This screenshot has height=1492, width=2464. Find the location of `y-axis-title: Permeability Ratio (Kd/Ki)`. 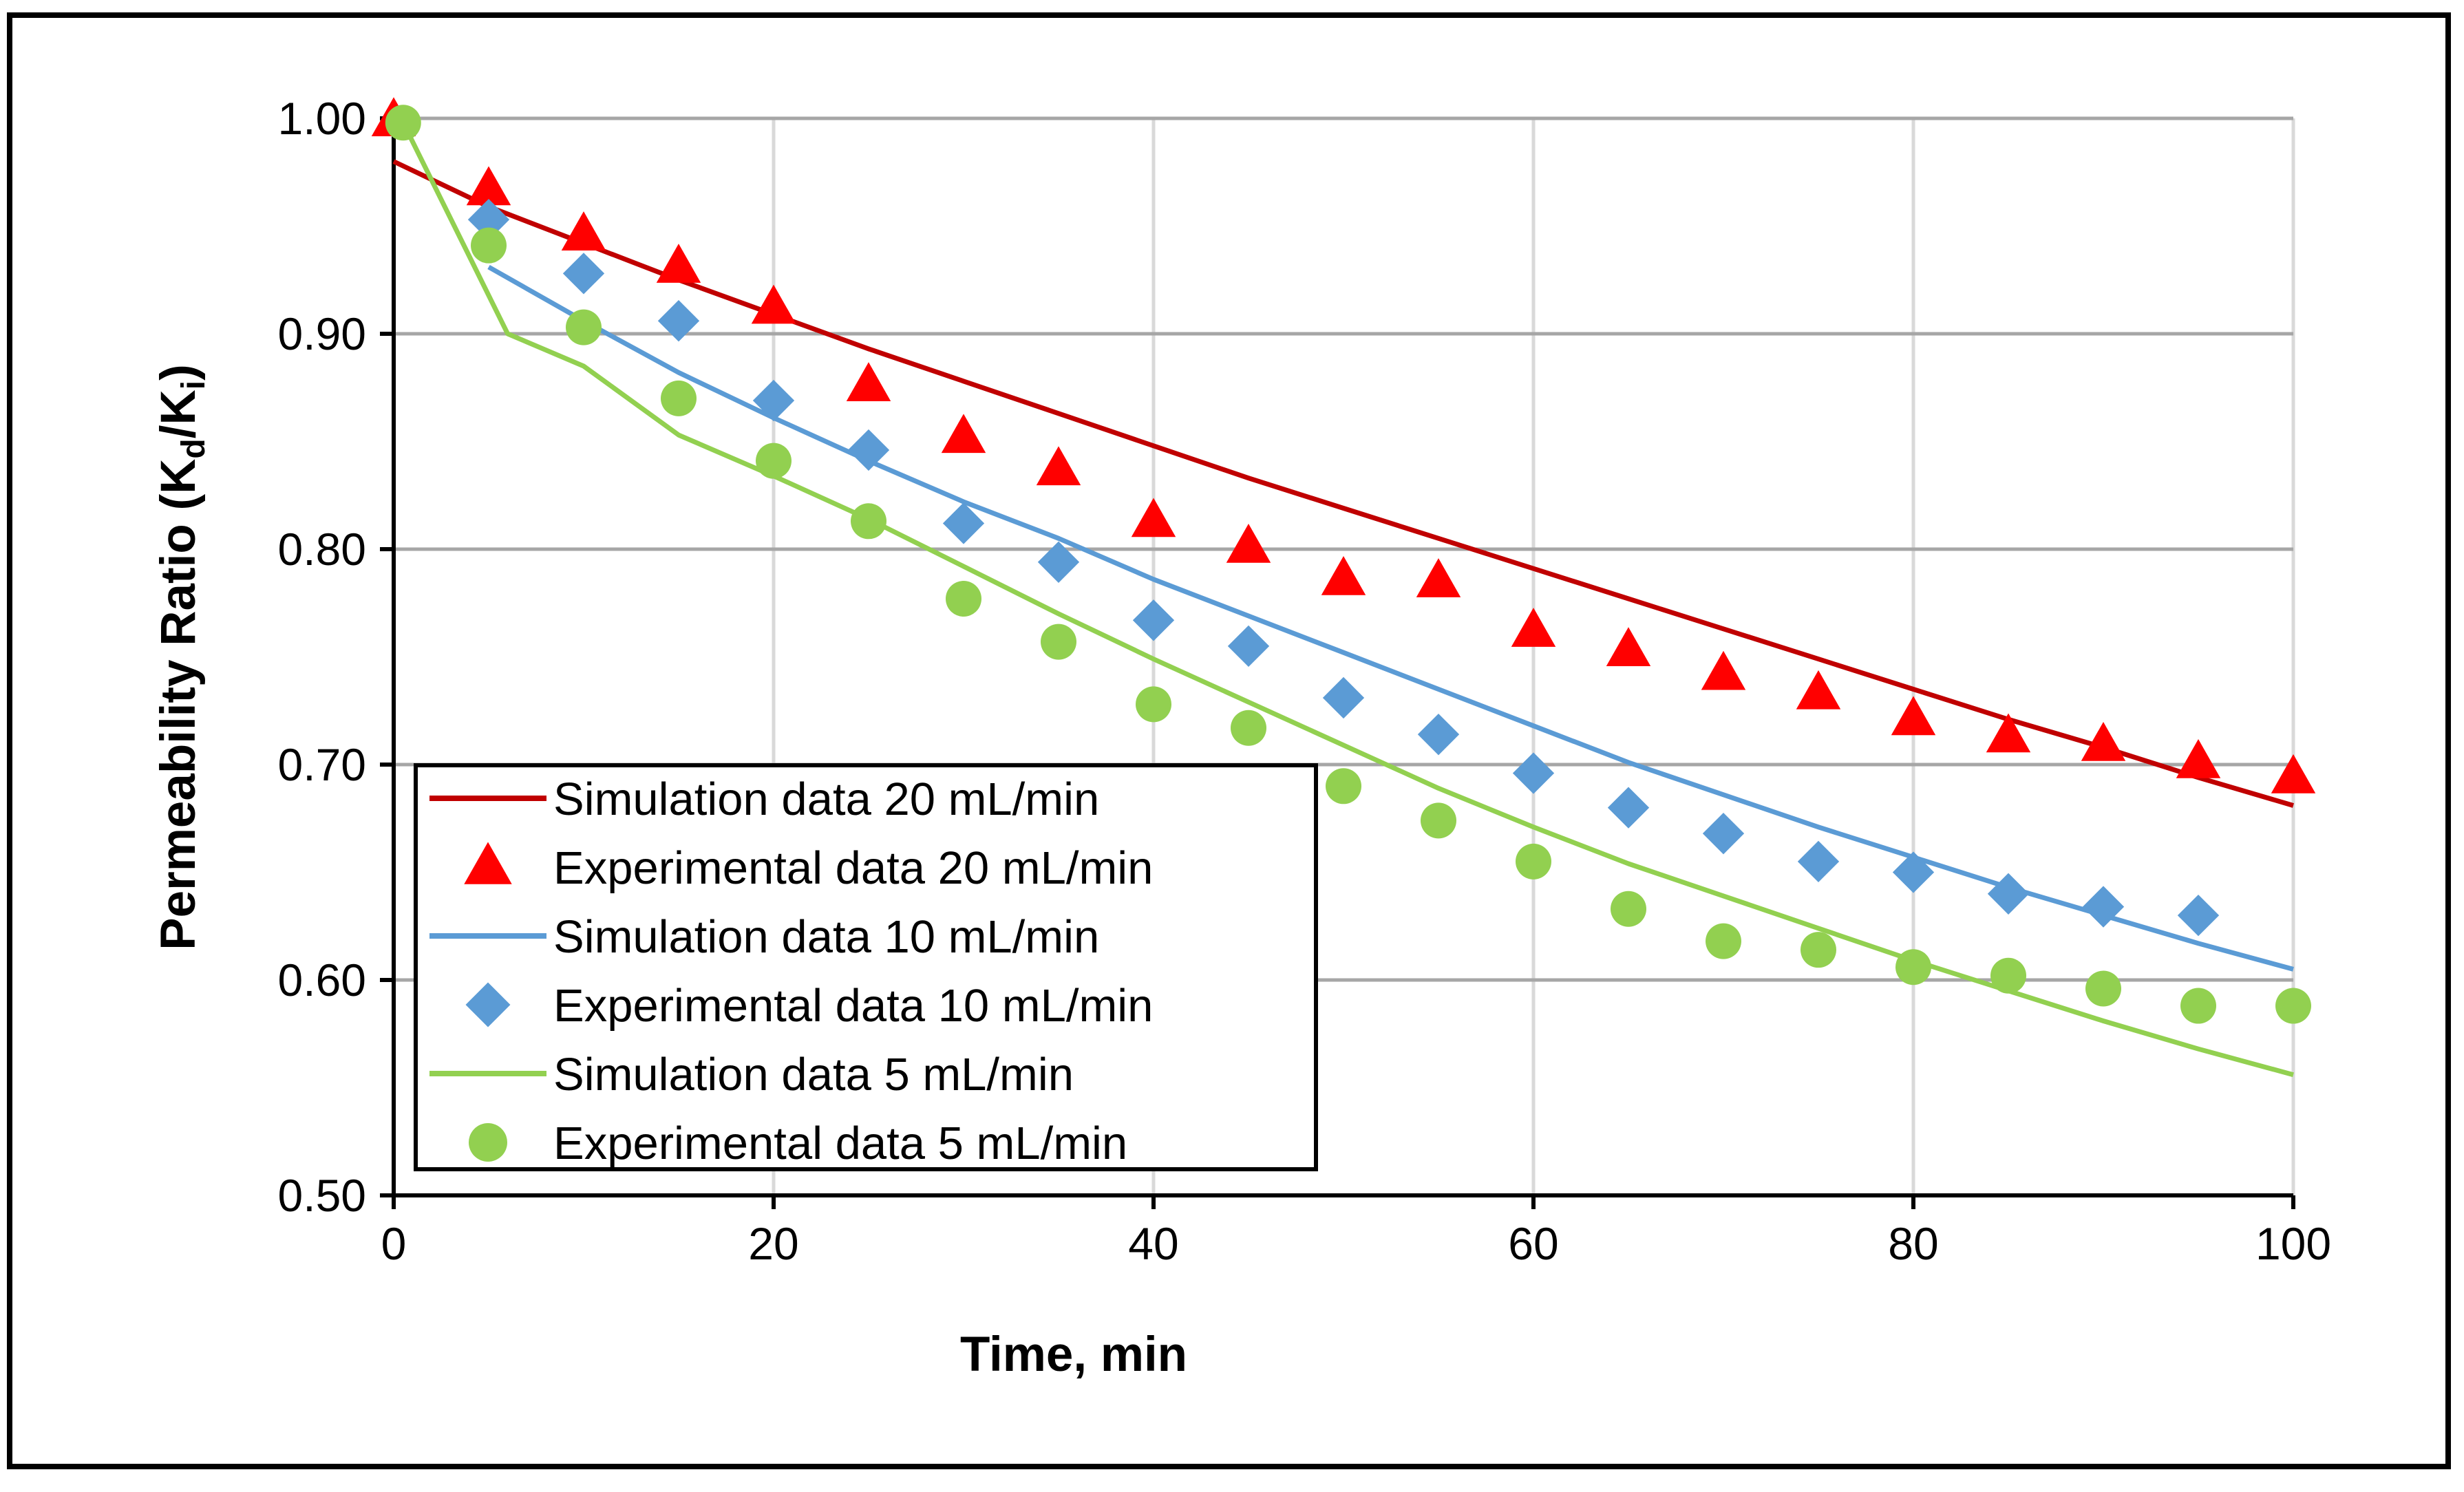

y-axis-title: Permeability Ratio (Kd/Ki) is located at coordinates (182, 657).